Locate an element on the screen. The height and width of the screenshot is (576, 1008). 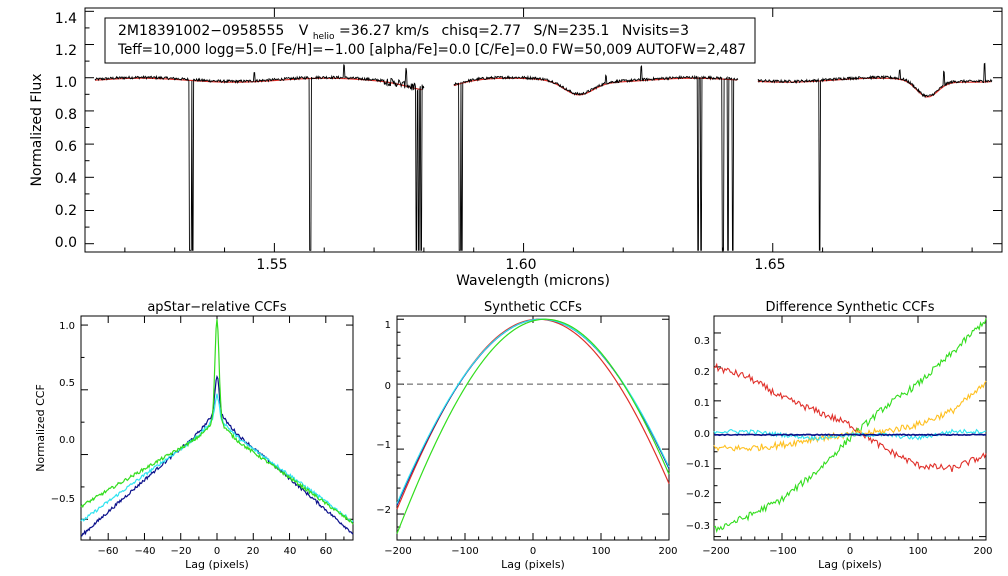
annotation-vhelio-label: V is located at coordinates (304, 31).